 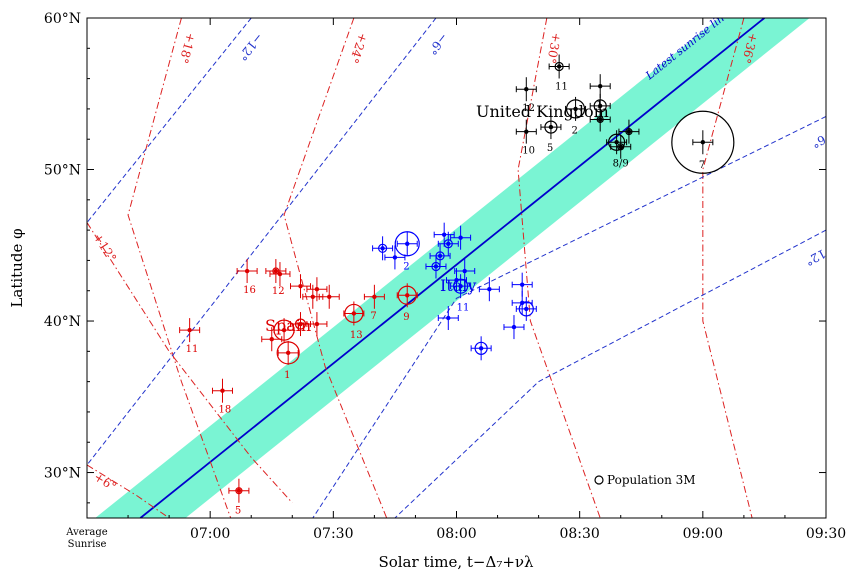 I want to click on annotation-italy: Italy, so click(x=458, y=285).